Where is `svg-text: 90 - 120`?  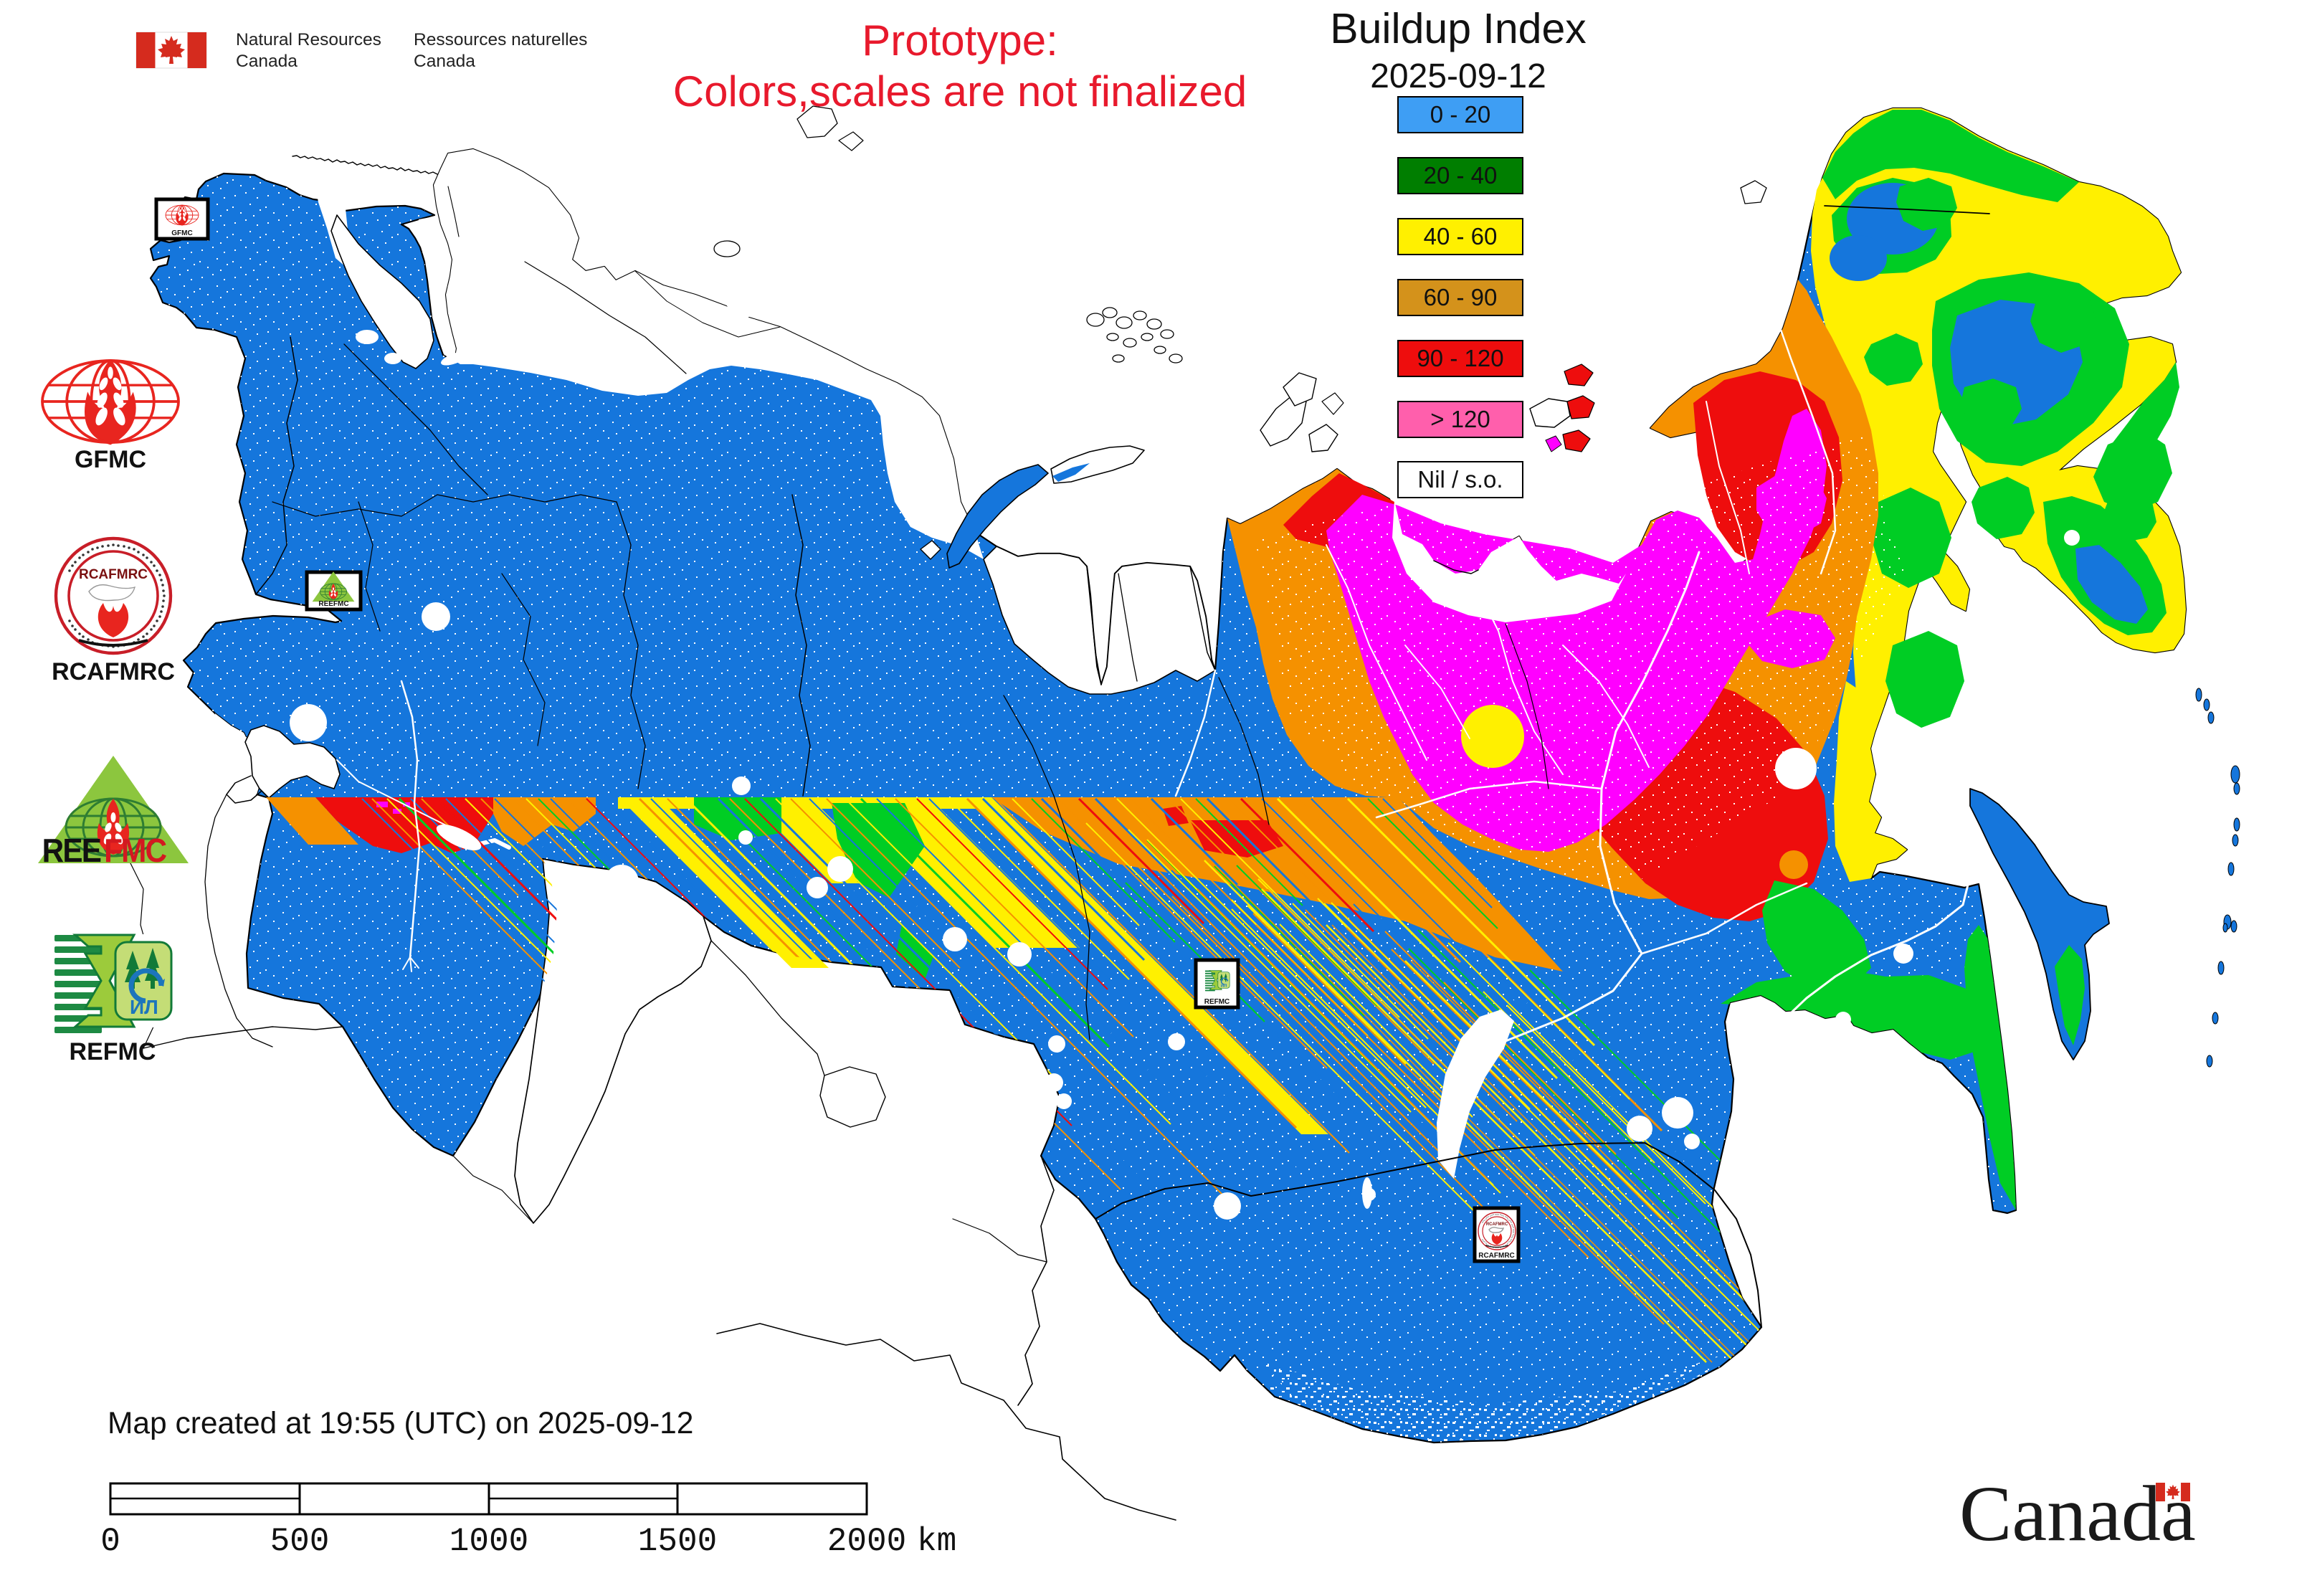
svg-text: 90 - 120 is located at coordinates (1460, 358).